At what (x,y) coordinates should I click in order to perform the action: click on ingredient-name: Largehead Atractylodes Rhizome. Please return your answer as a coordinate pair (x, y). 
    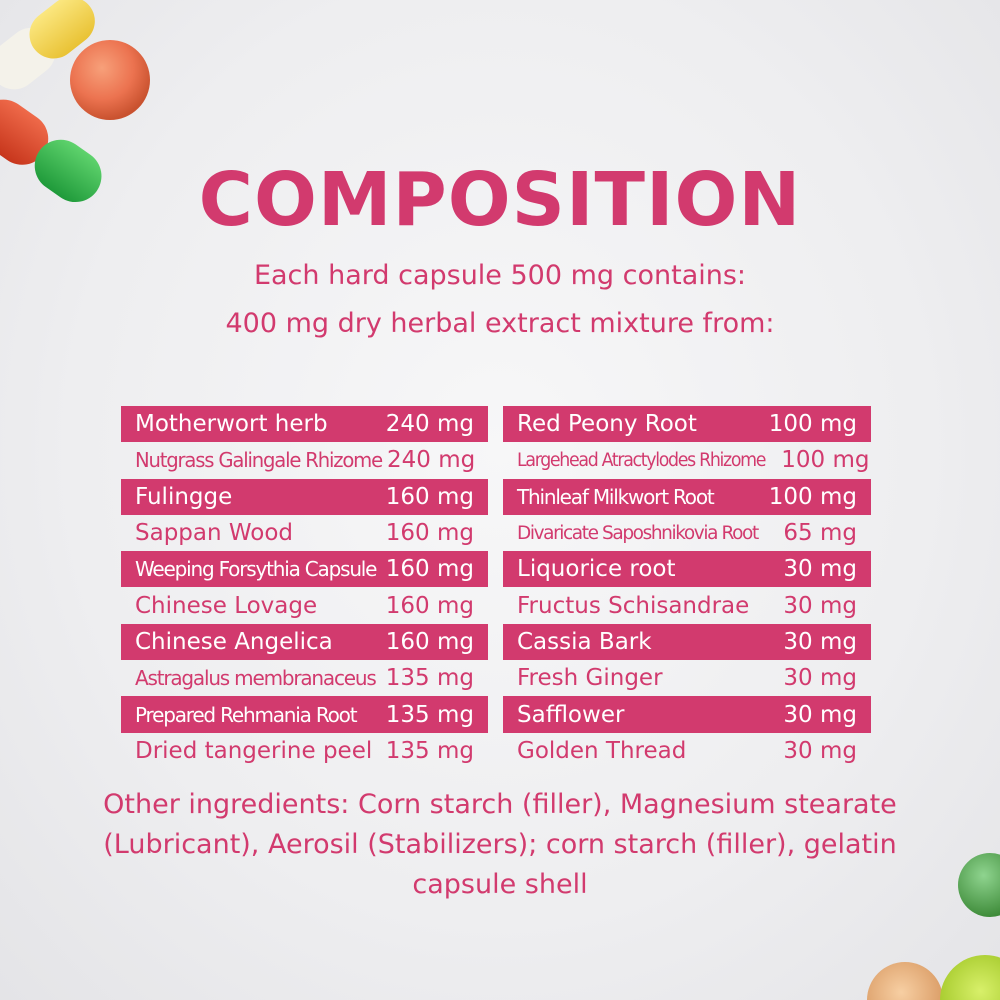
    Looking at the image, I should click on (641, 460).